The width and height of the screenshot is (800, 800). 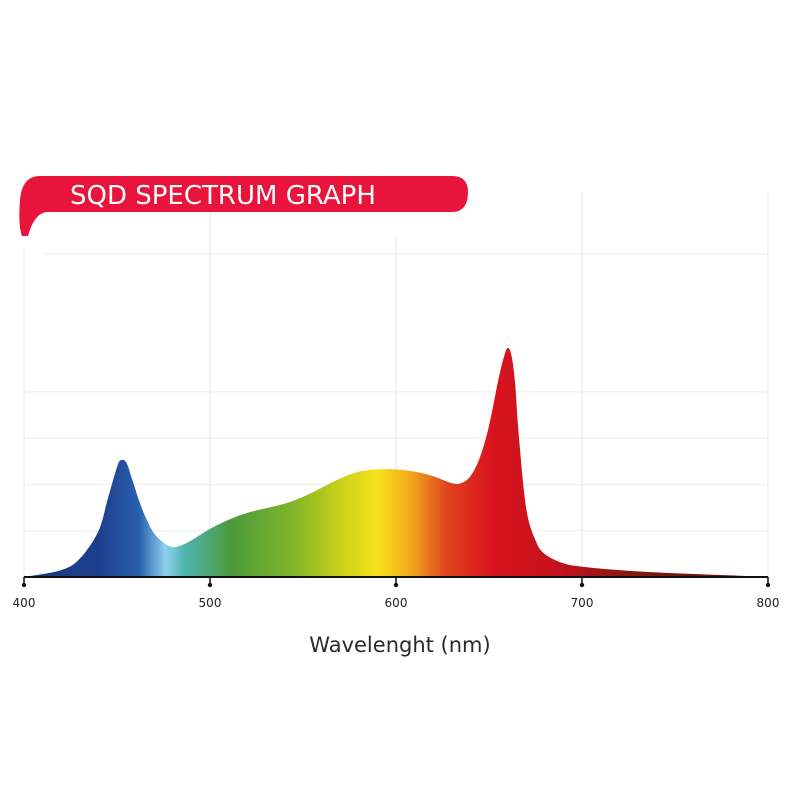 What do you see at coordinates (768, 603) in the screenshot?
I see `x-tick-label-800: 800` at bounding box center [768, 603].